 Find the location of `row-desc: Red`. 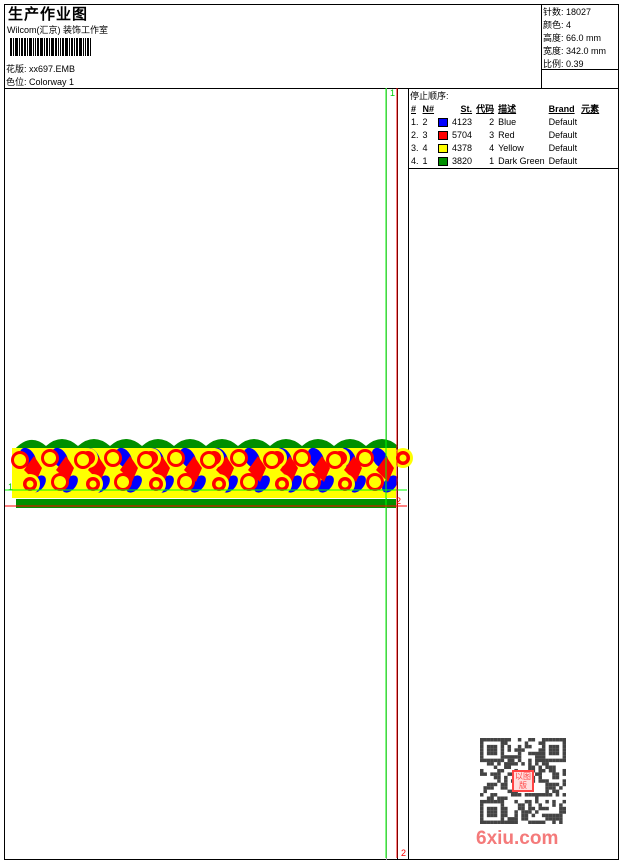

row-desc: Red is located at coordinates (506, 134).